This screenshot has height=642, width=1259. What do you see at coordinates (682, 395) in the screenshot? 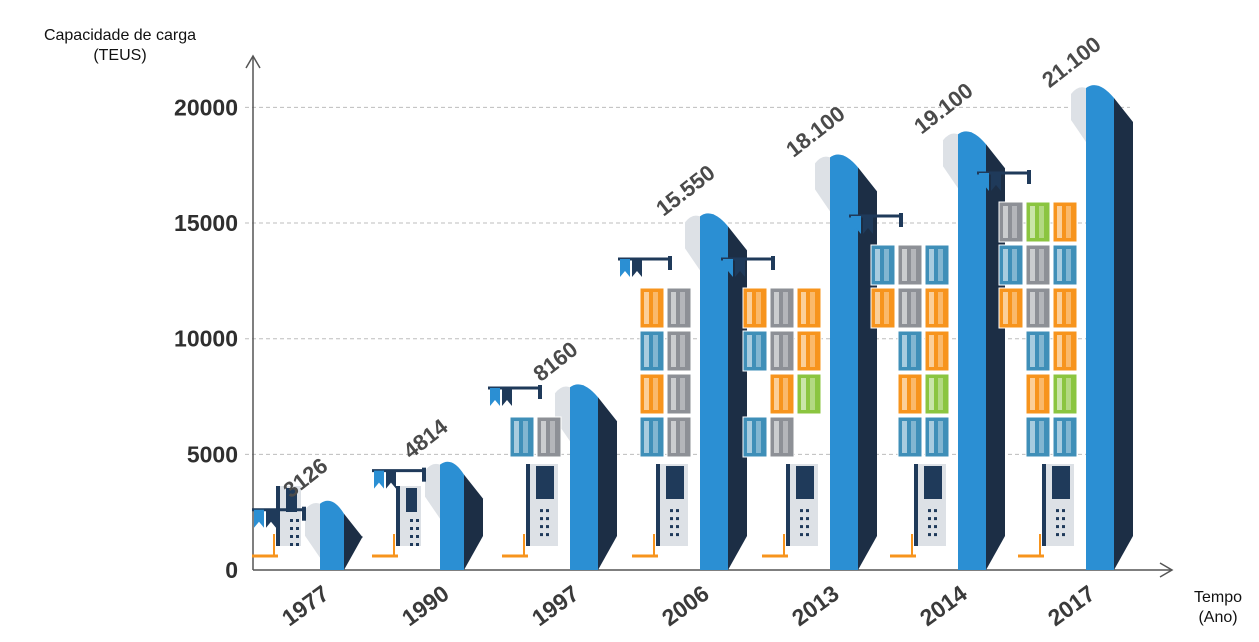
I see `ship-bar: 15.550 2006` at bounding box center [682, 395].